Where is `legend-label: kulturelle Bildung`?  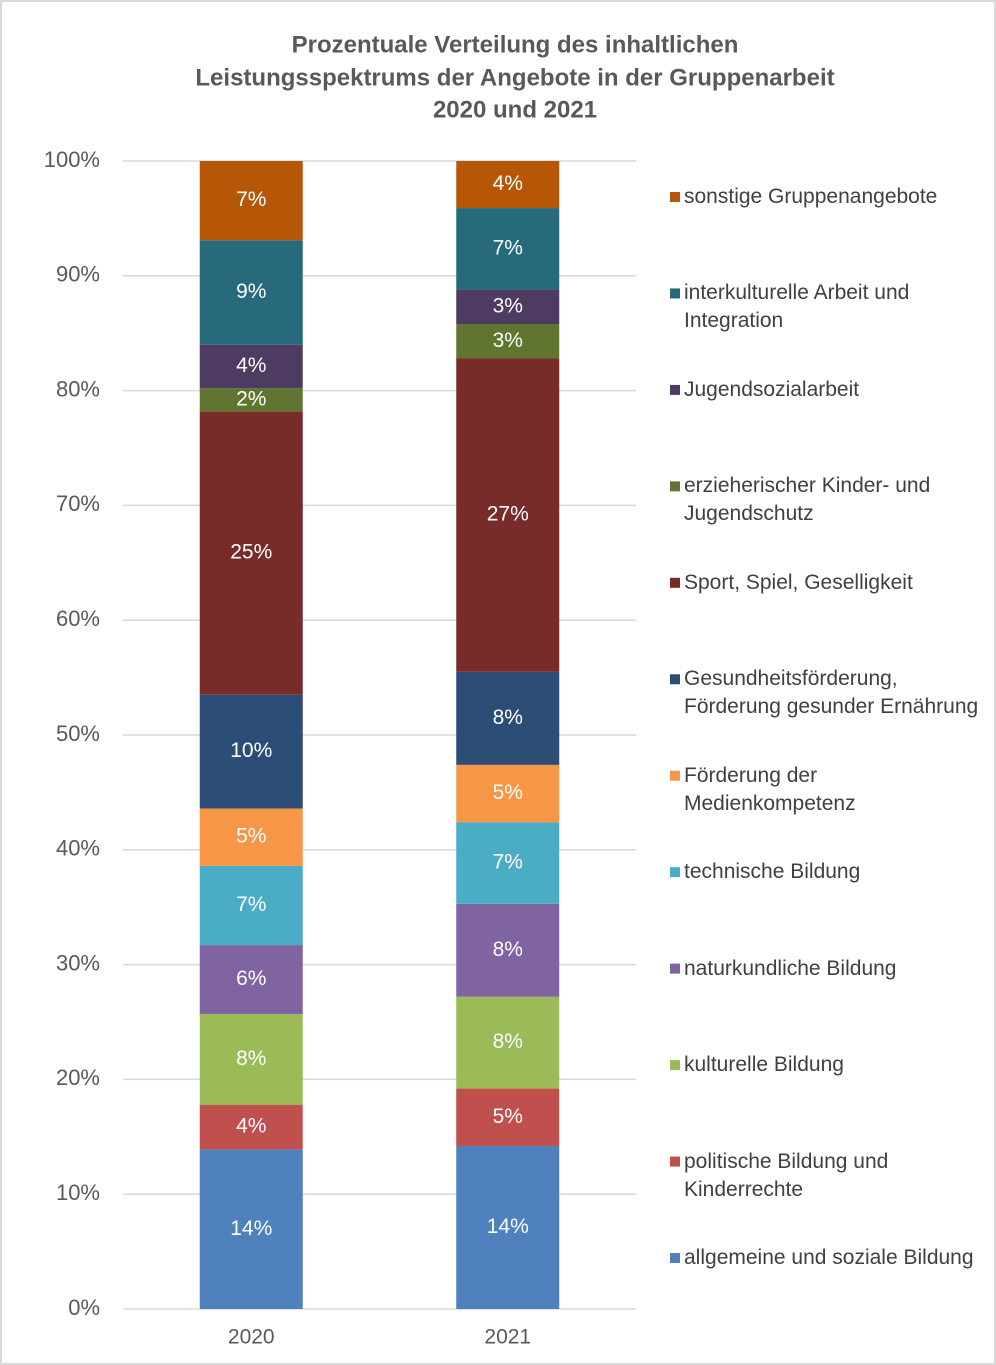 legend-label: kulturelle Bildung is located at coordinates (764, 1065).